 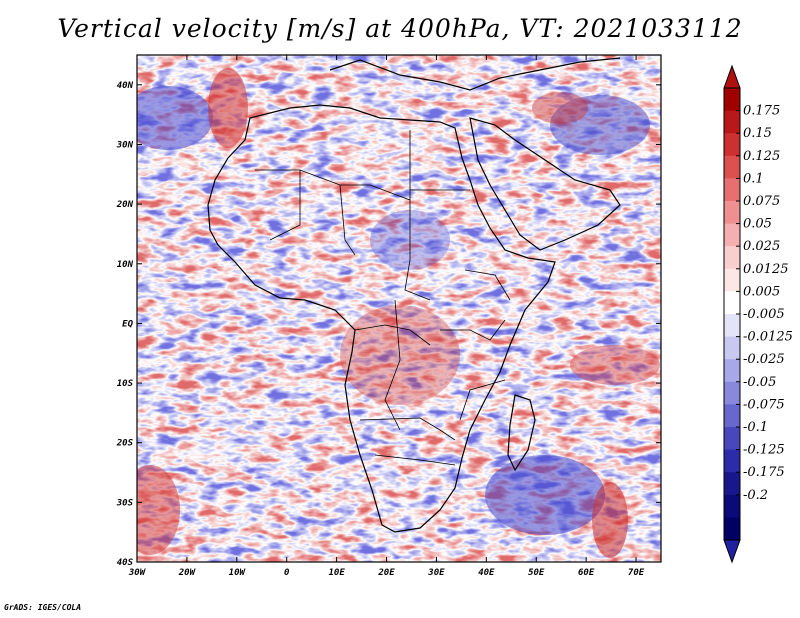 I want to click on lon-tick-label: 0, so click(x=287, y=573).